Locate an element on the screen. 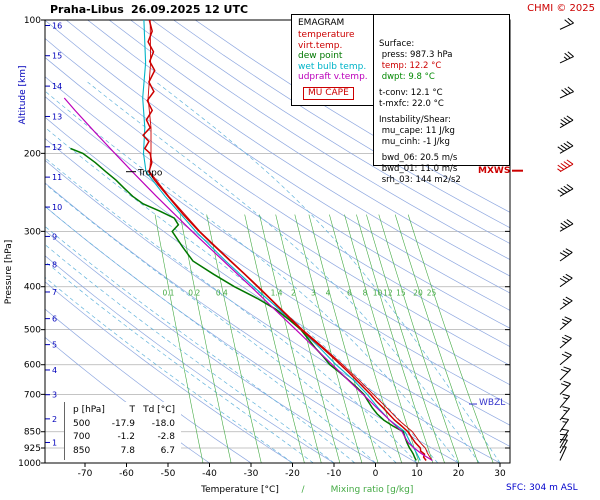 Image resolution: width=600 pixels, height=500 pixels. info-line: mu_cape: 11 J/kg is located at coordinates (417, 131).